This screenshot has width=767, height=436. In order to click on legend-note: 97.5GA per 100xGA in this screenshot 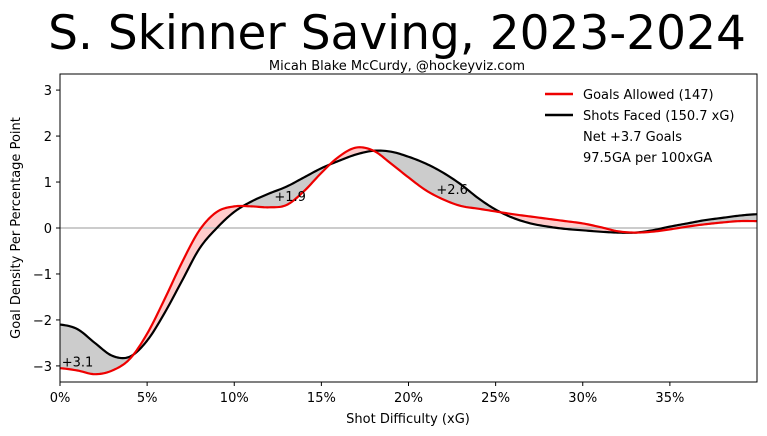, I will do `click(647, 158)`.